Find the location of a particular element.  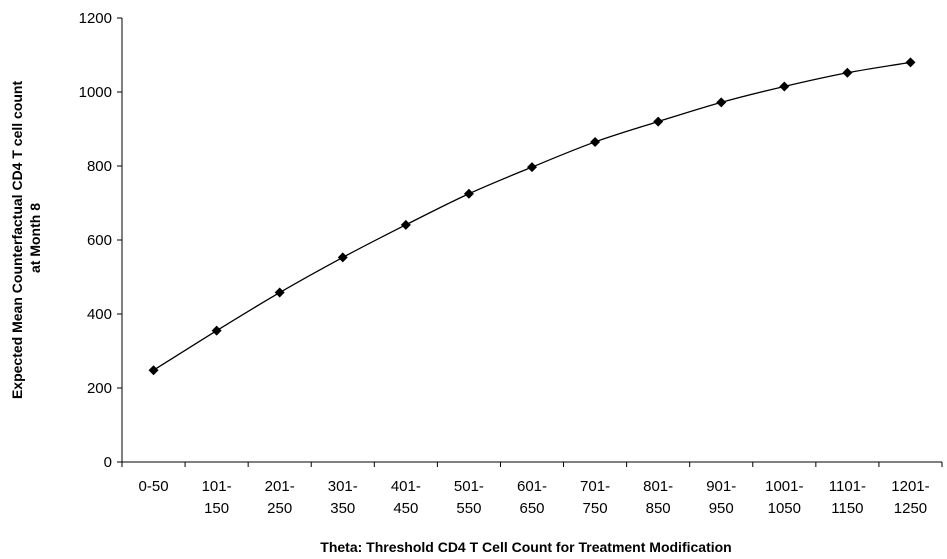

y-tick-label: 1200 is located at coordinates (95, 18).